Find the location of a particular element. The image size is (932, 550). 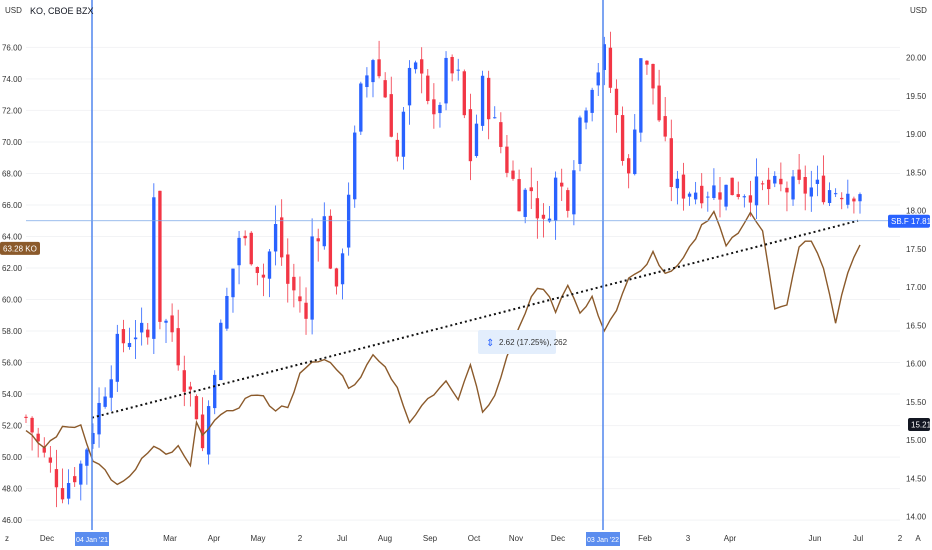

right-tick-label: 15.50 is located at coordinates (916, 402).